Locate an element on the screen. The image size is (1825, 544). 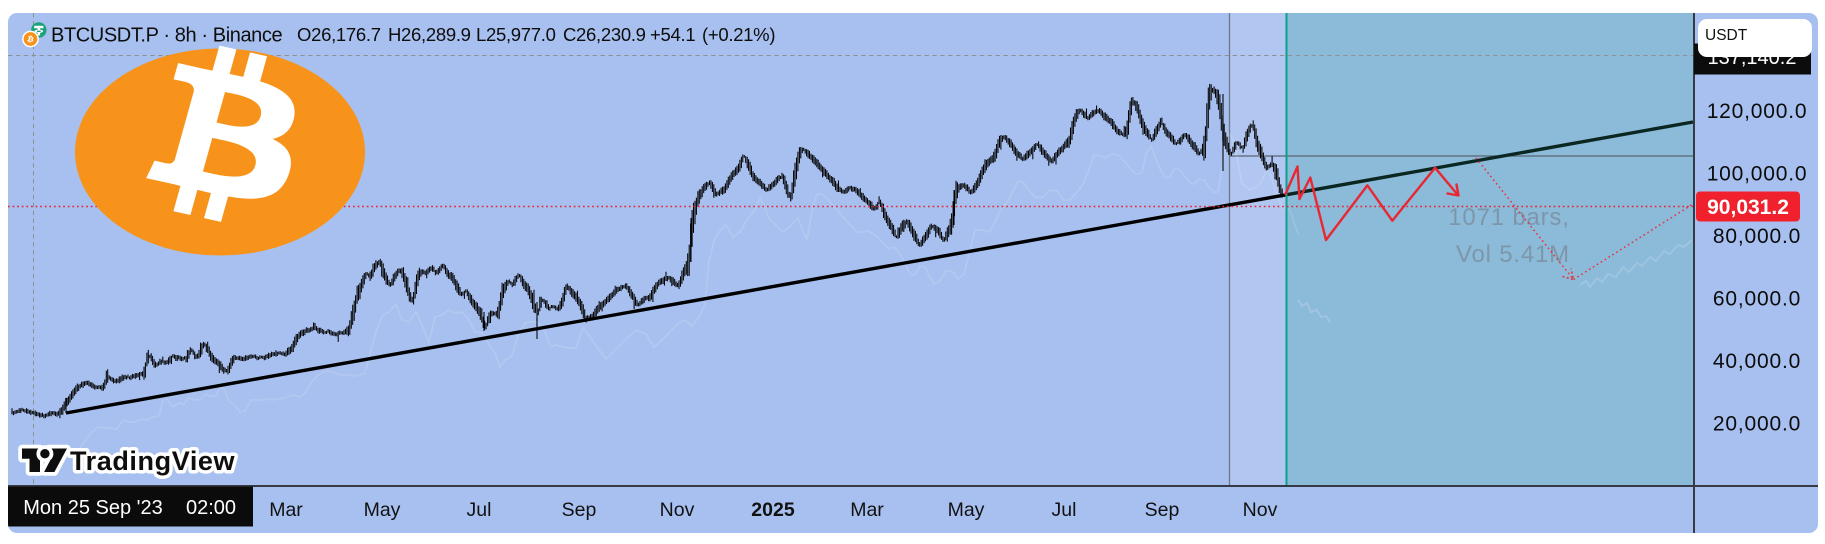
svg-text: C26,230.9 is located at coordinates (604, 34).